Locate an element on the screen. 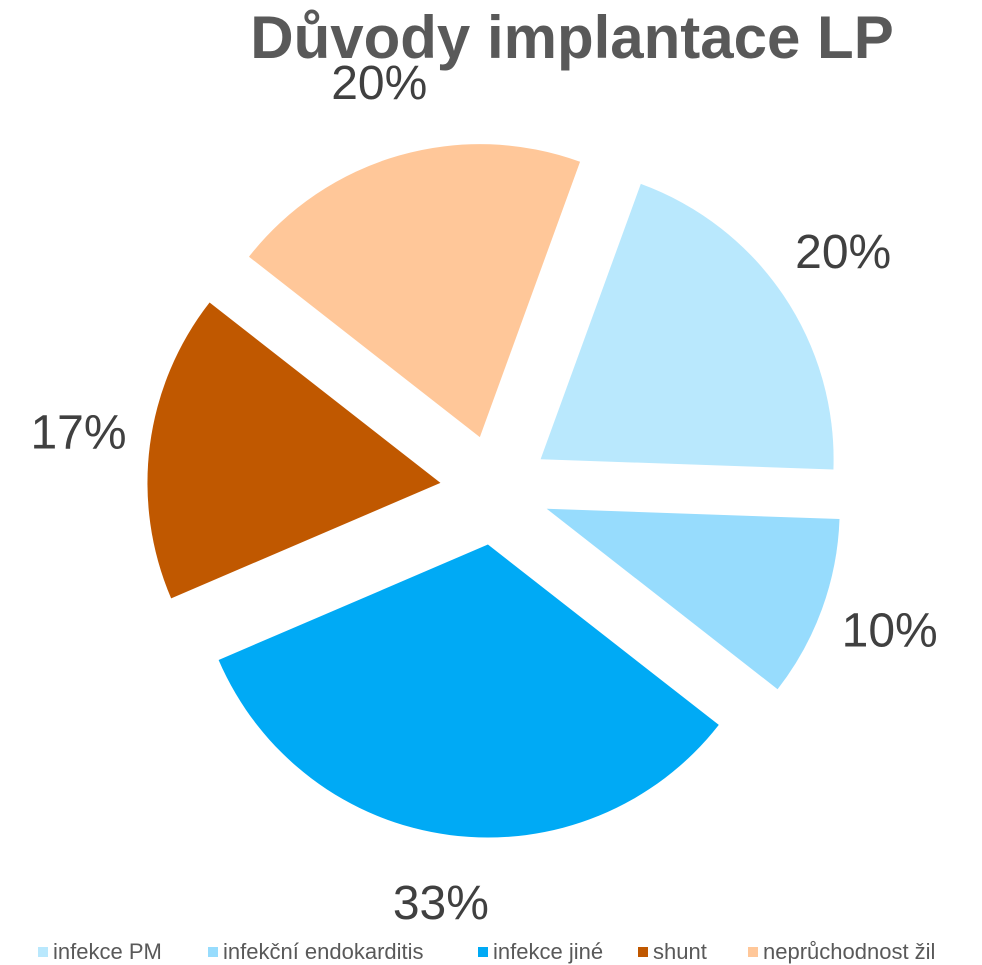 Image resolution: width=982 pixels, height=965 pixels. legend-label: neprůchodnost žil is located at coordinates (849, 951).